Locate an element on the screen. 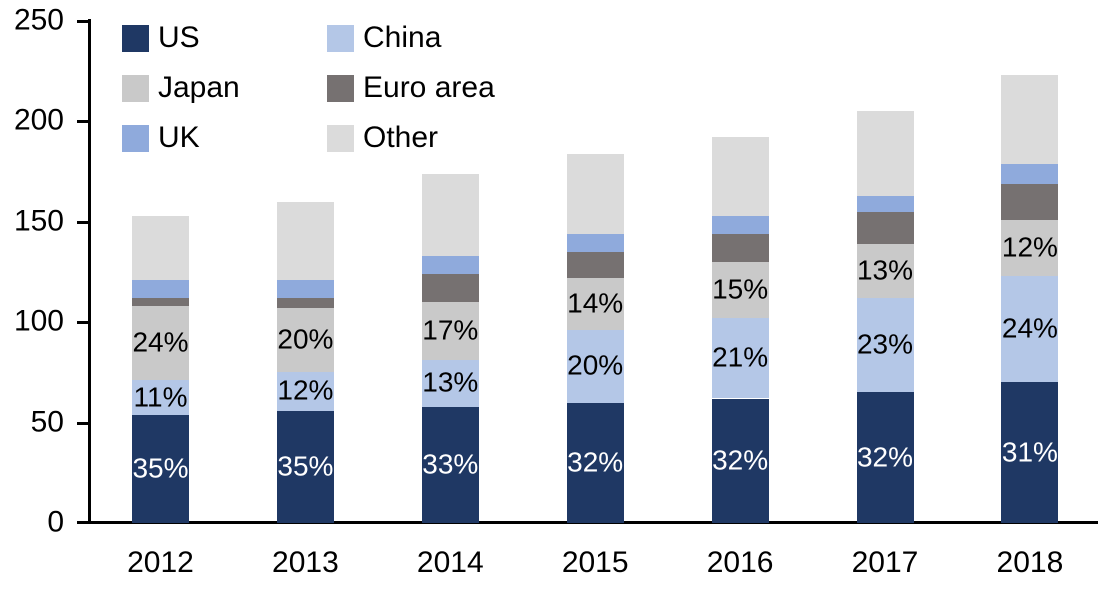 This screenshot has height=598, width=1102. bar-label-japan: 13% is located at coordinates (885, 270).